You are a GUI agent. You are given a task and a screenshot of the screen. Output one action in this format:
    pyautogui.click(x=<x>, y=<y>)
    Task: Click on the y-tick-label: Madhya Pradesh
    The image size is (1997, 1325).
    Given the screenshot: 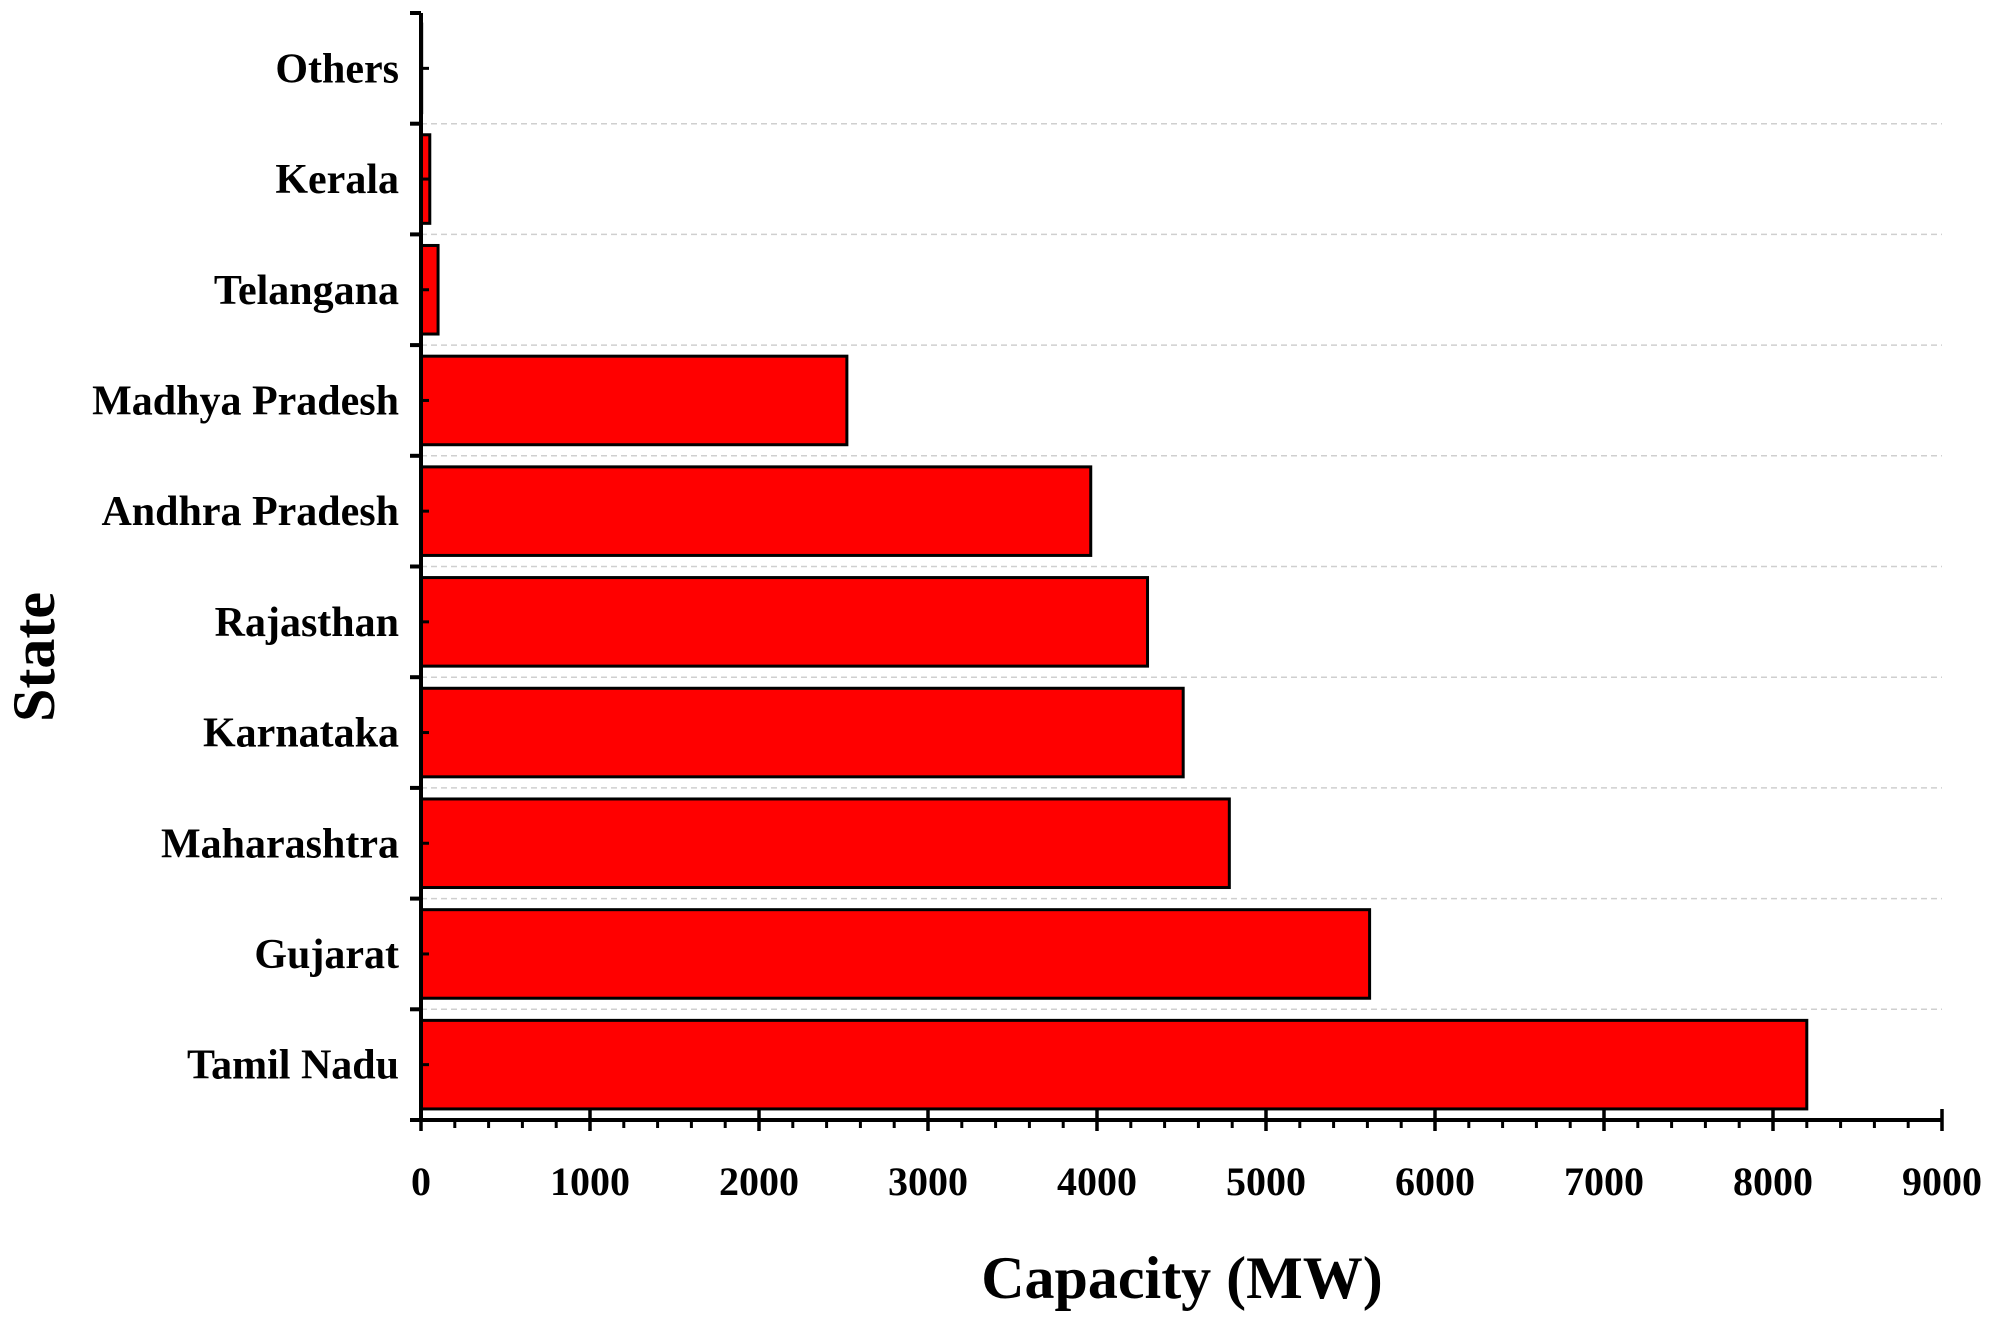 What is the action you would take?
    pyautogui.click(x=245, y=401)
    